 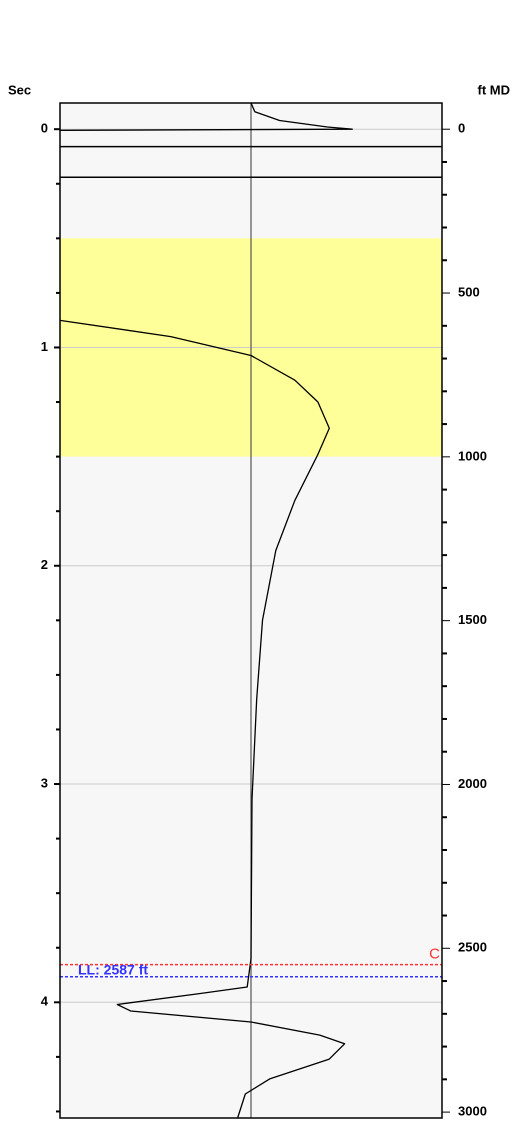 What do you see at coordinates (113, 969) in the screenshot?
I see `marker-label: LL: 2587 ft` at bounding box center [113, 969].